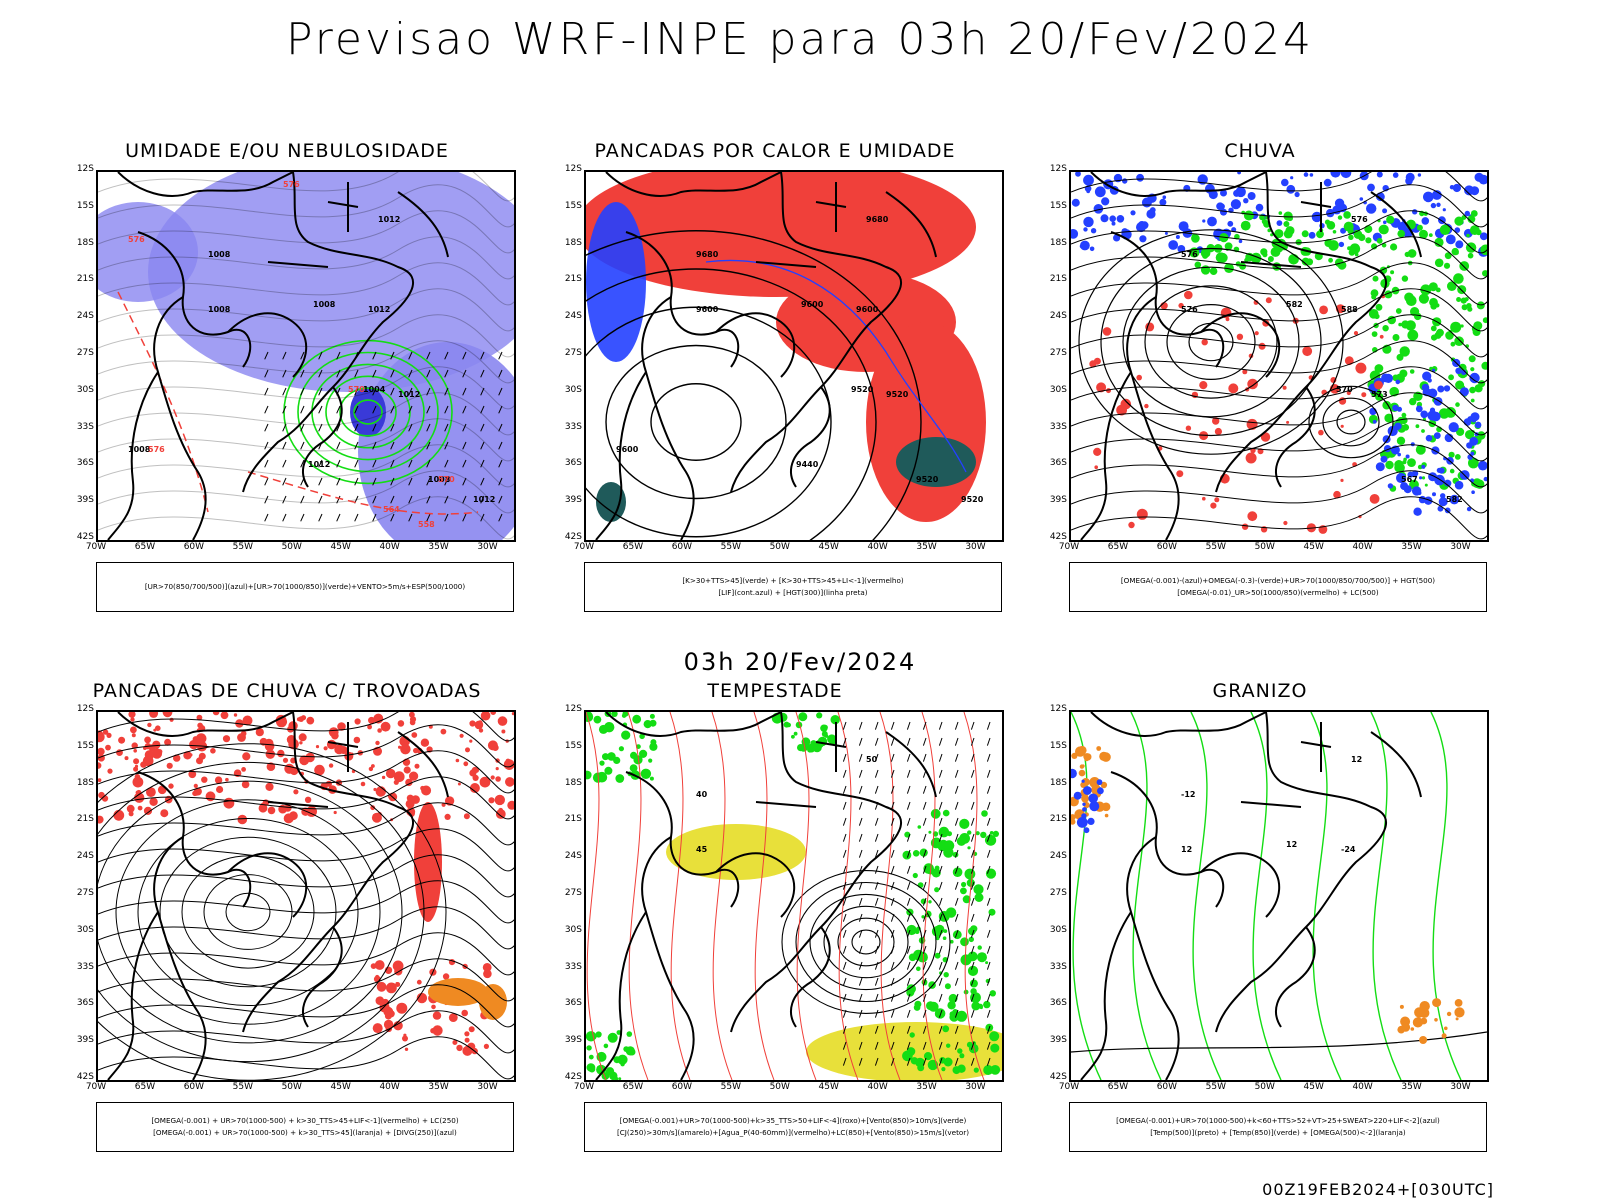  Describe the element at coordinates (696, 422) in the screenshot. I see `hgt300-contour` at that location.